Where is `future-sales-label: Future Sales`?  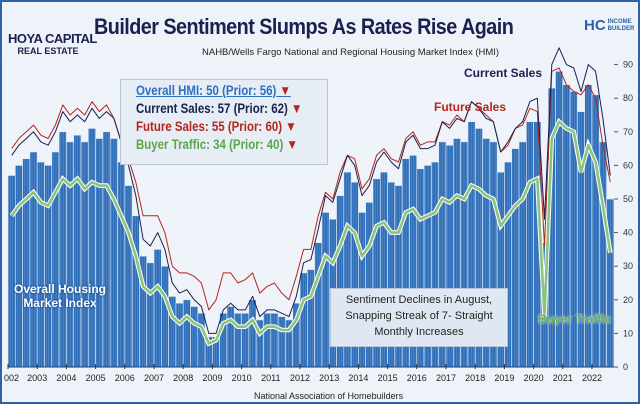
future-sales-label: Future Sales is located at coordinates (470, 107).